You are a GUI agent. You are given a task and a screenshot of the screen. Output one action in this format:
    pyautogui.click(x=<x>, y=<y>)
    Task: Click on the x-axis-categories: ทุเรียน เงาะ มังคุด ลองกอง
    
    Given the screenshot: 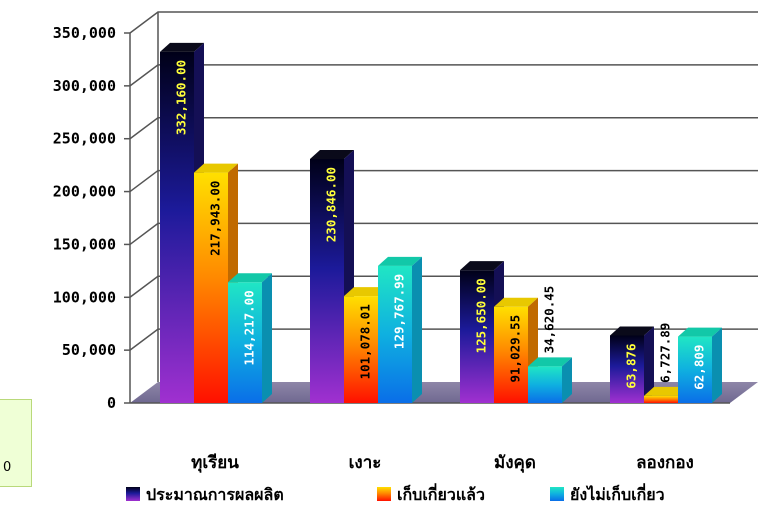 What is the action you would take?
    pyautogui.click(x=442, y=462)
    